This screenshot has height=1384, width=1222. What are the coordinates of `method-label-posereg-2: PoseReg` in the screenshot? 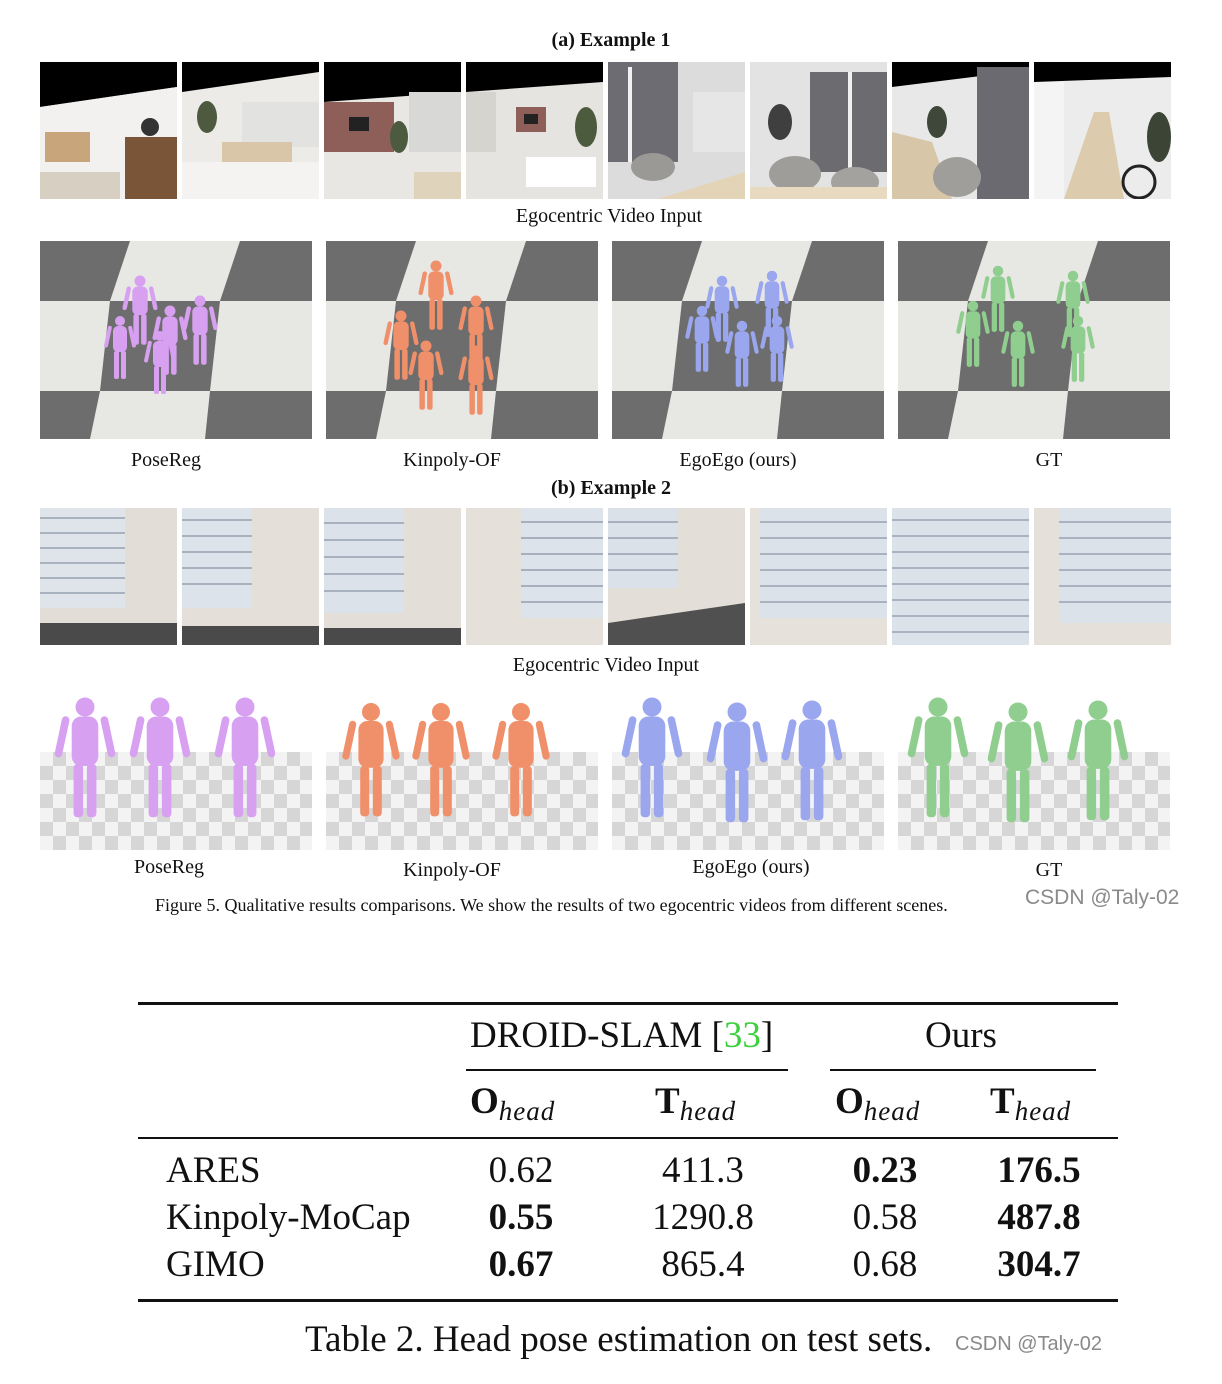 It's located at (169, 867).